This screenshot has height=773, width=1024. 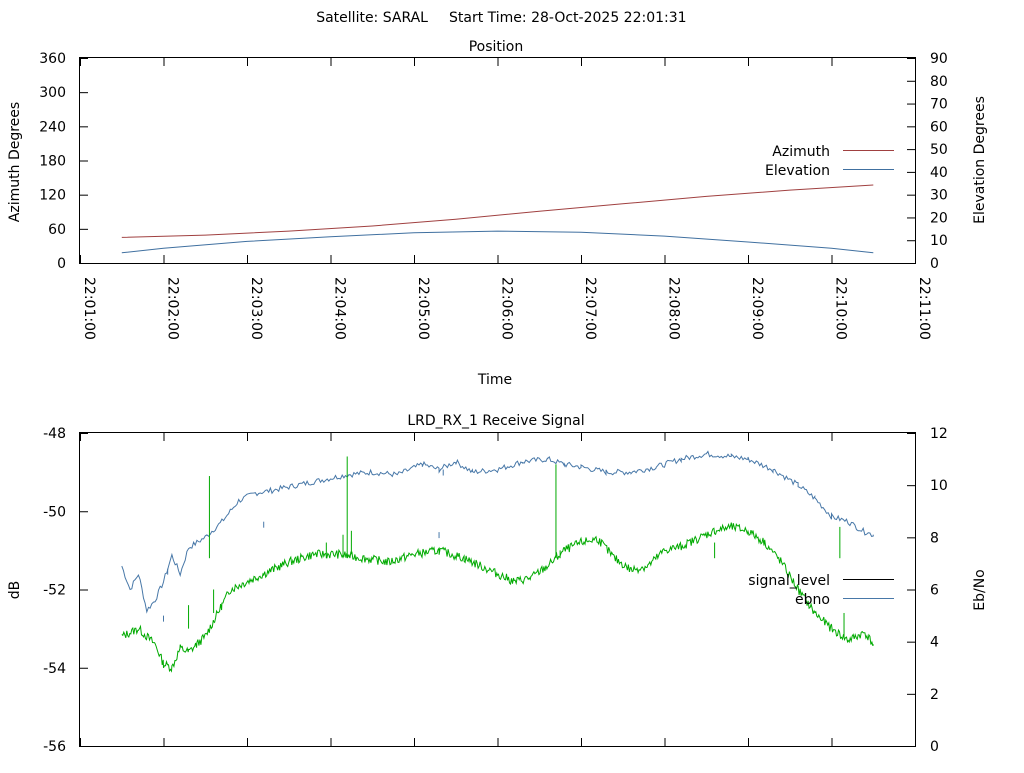 What do you see at coordinates (52, 59) in the screenshot?
I see `azimuth-tick-label: 360` at bounding box center [52, 59].